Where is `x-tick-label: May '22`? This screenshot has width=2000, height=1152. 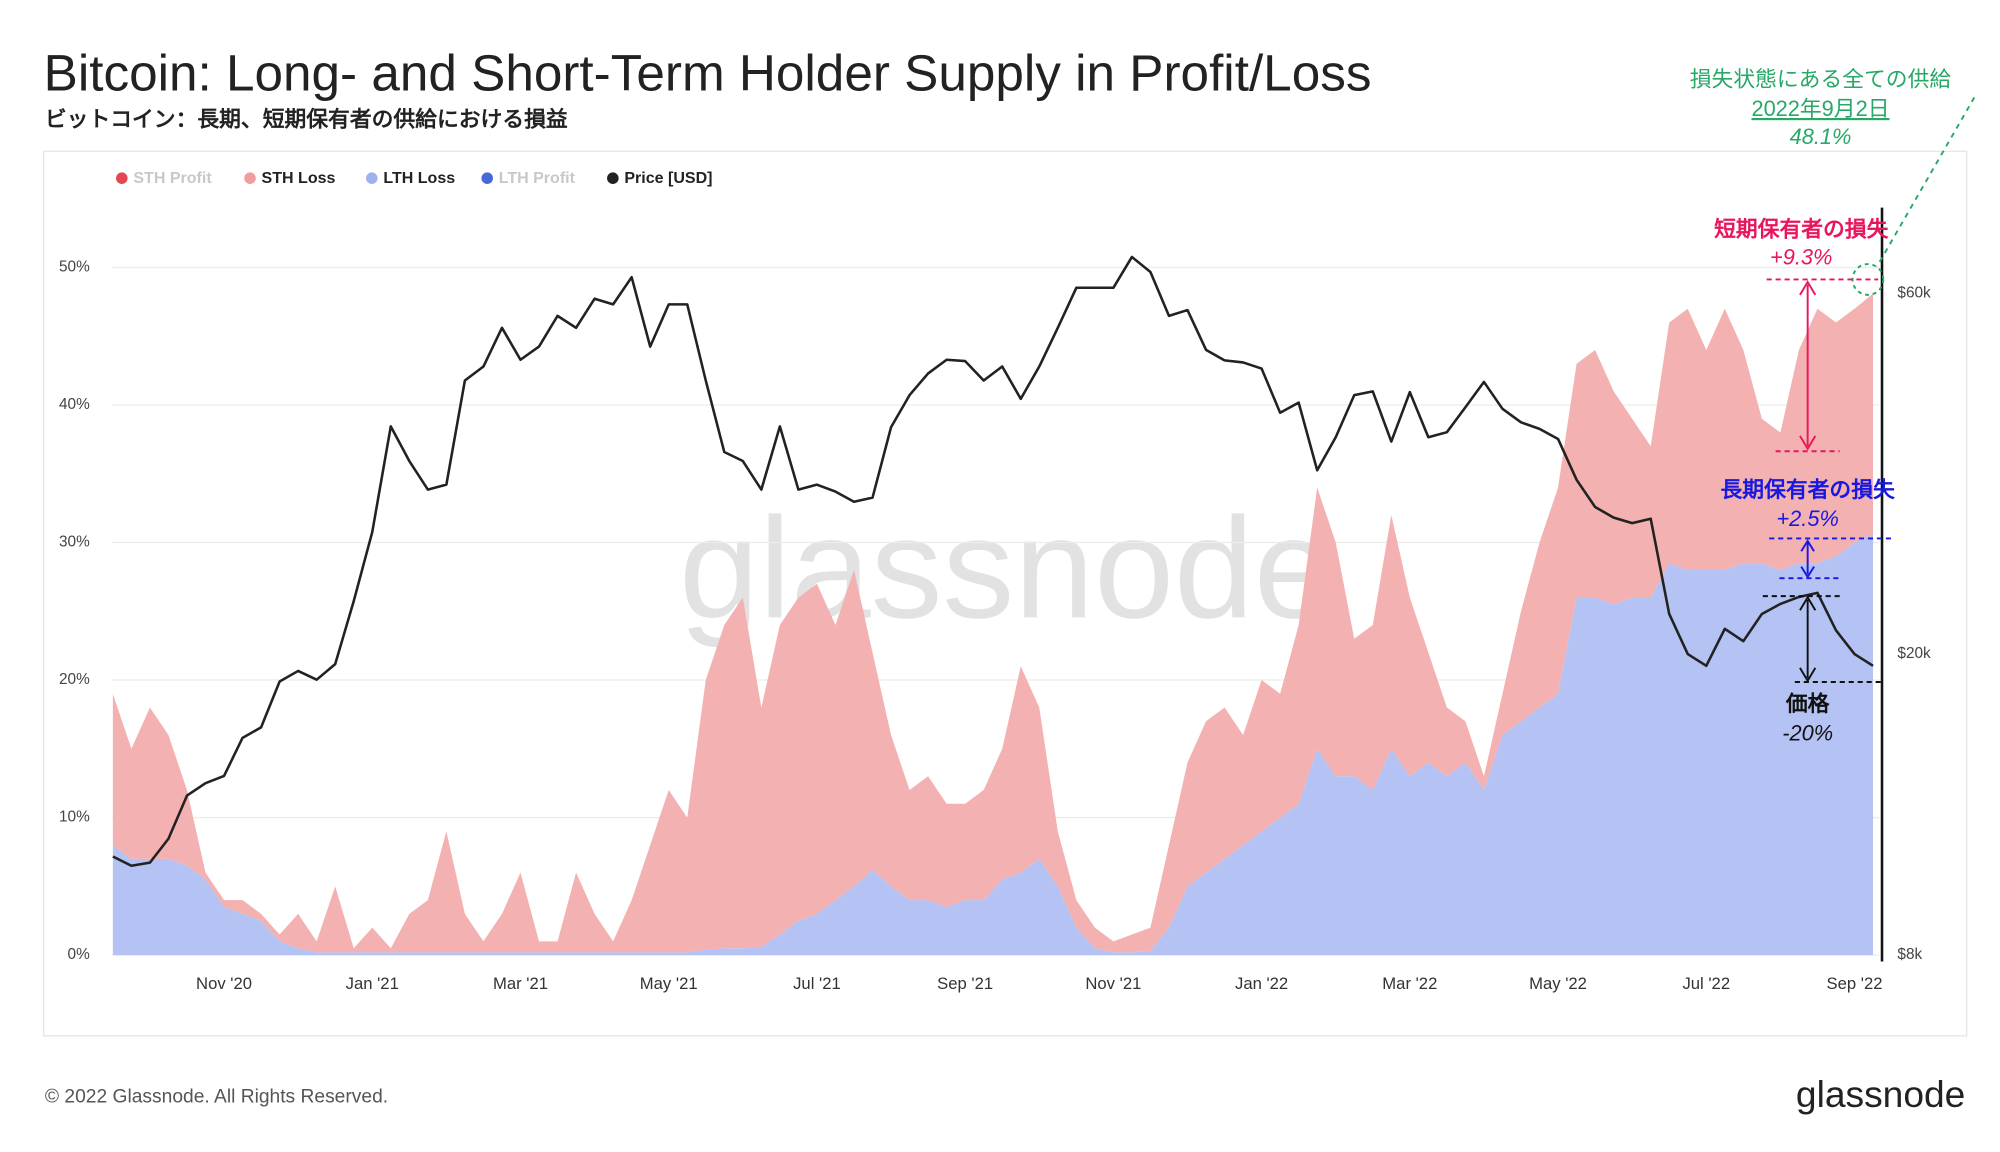 x-tick-label: May '22 is located at coordinates (1558, 983).